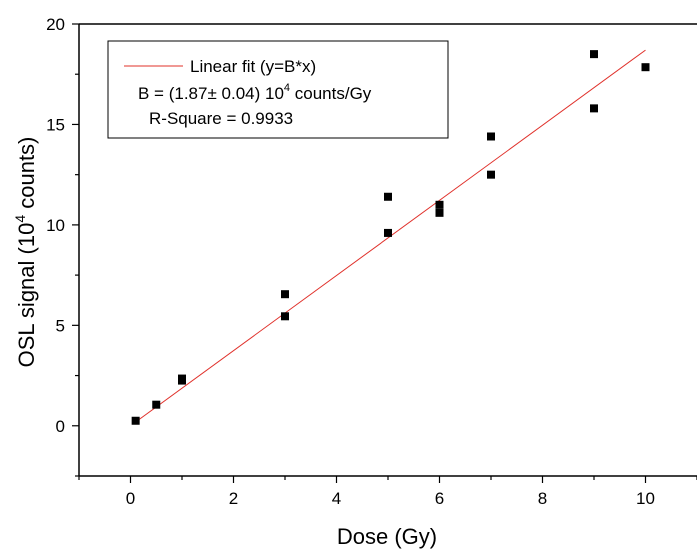  Describe the element at coordinates (60, 426) in the screenshot. I see `y-tick-label: 0` at that location.